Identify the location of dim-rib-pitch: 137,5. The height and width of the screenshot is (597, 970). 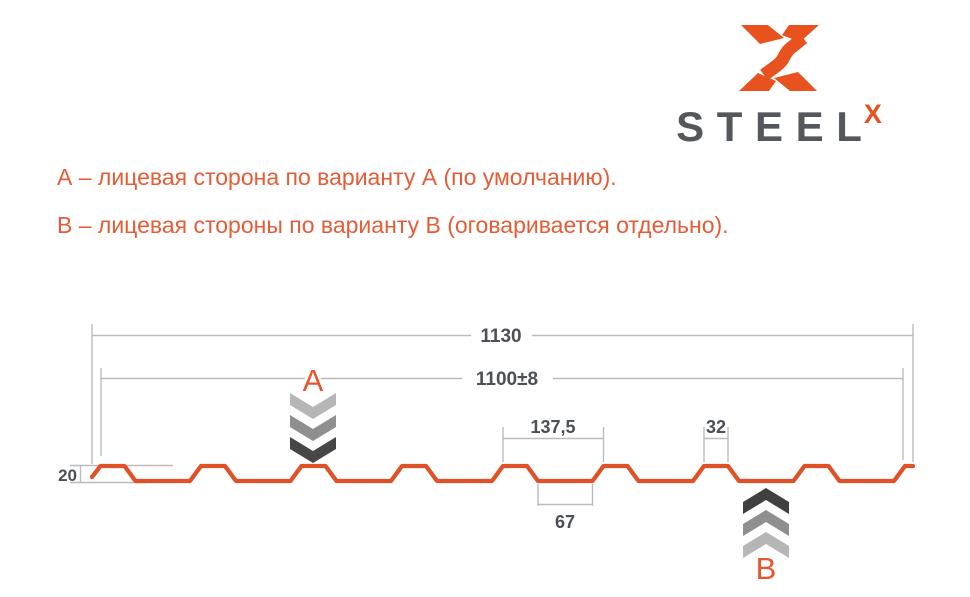
(553, 439).